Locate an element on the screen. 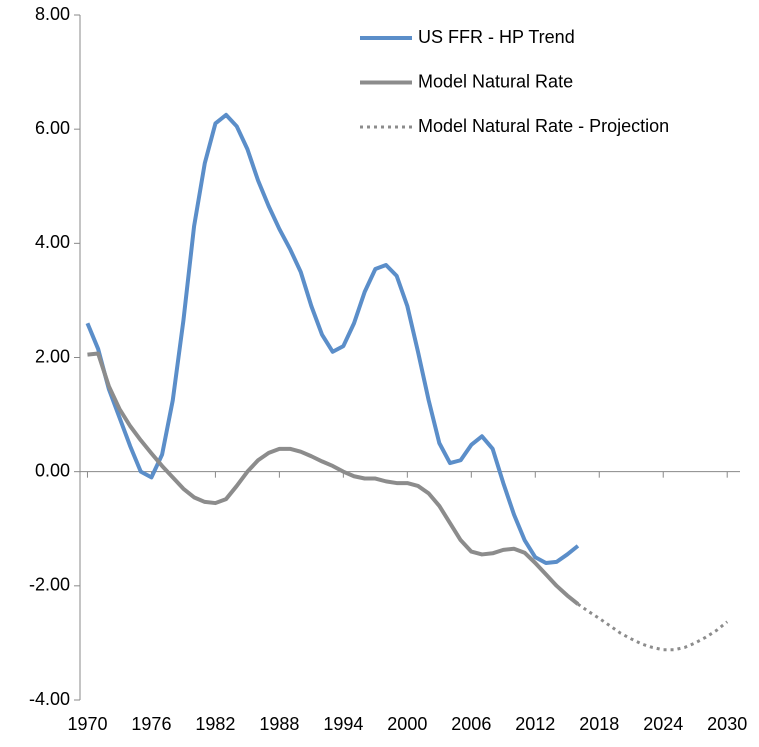 The height and width of the screenshot is (747, 759). x-tick-label: 2018 is located at coordinates (599, 724).